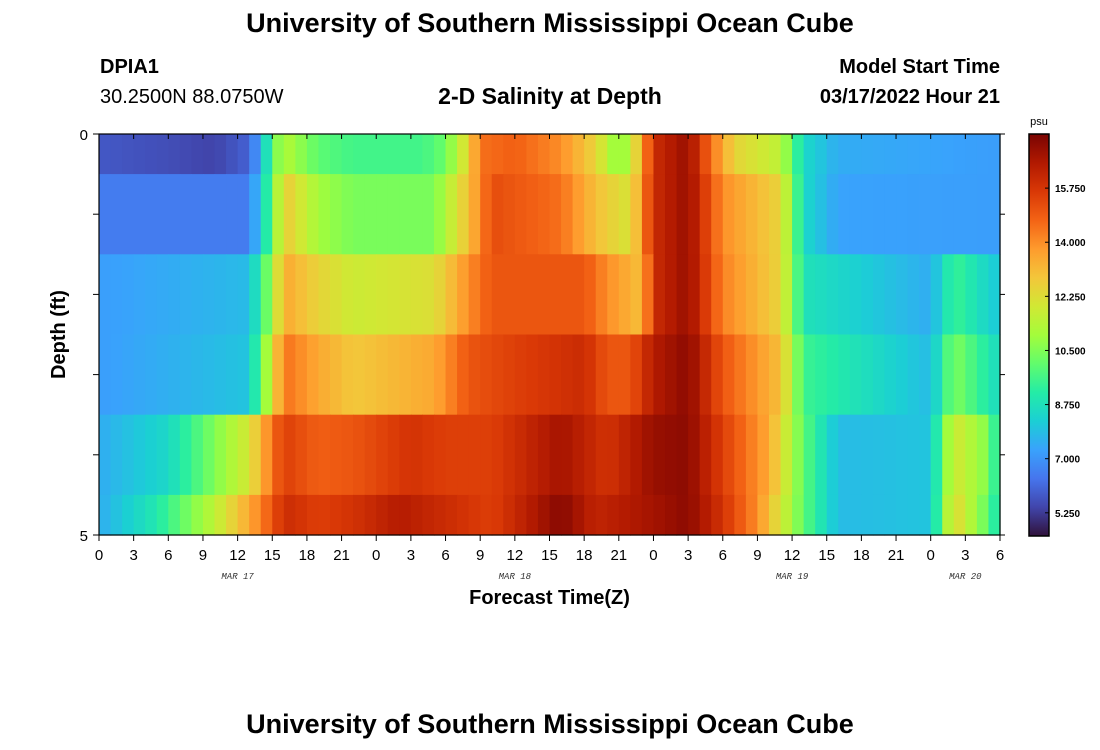  What do you see at coordinates (584, 555) in the screenshot?
I see `x-tick-label: 18` at bounding box center [584, 555].